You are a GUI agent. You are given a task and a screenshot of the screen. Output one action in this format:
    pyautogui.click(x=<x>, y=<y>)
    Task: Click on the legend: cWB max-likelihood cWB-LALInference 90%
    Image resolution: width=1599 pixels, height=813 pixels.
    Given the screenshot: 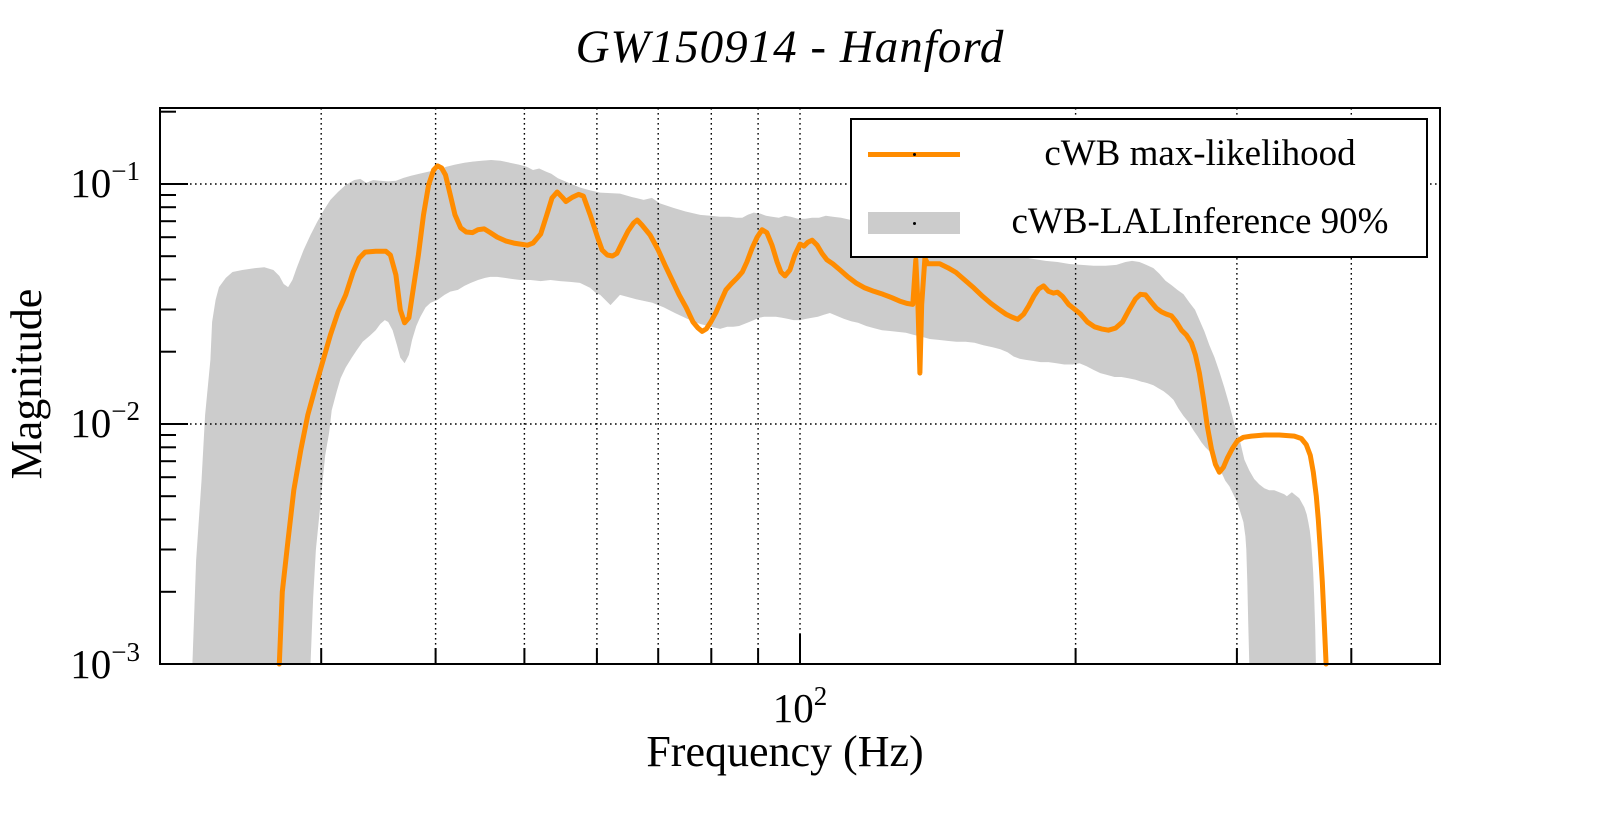 What is the action you would take?
    pyautogui.click(x=1139, y=188)
    